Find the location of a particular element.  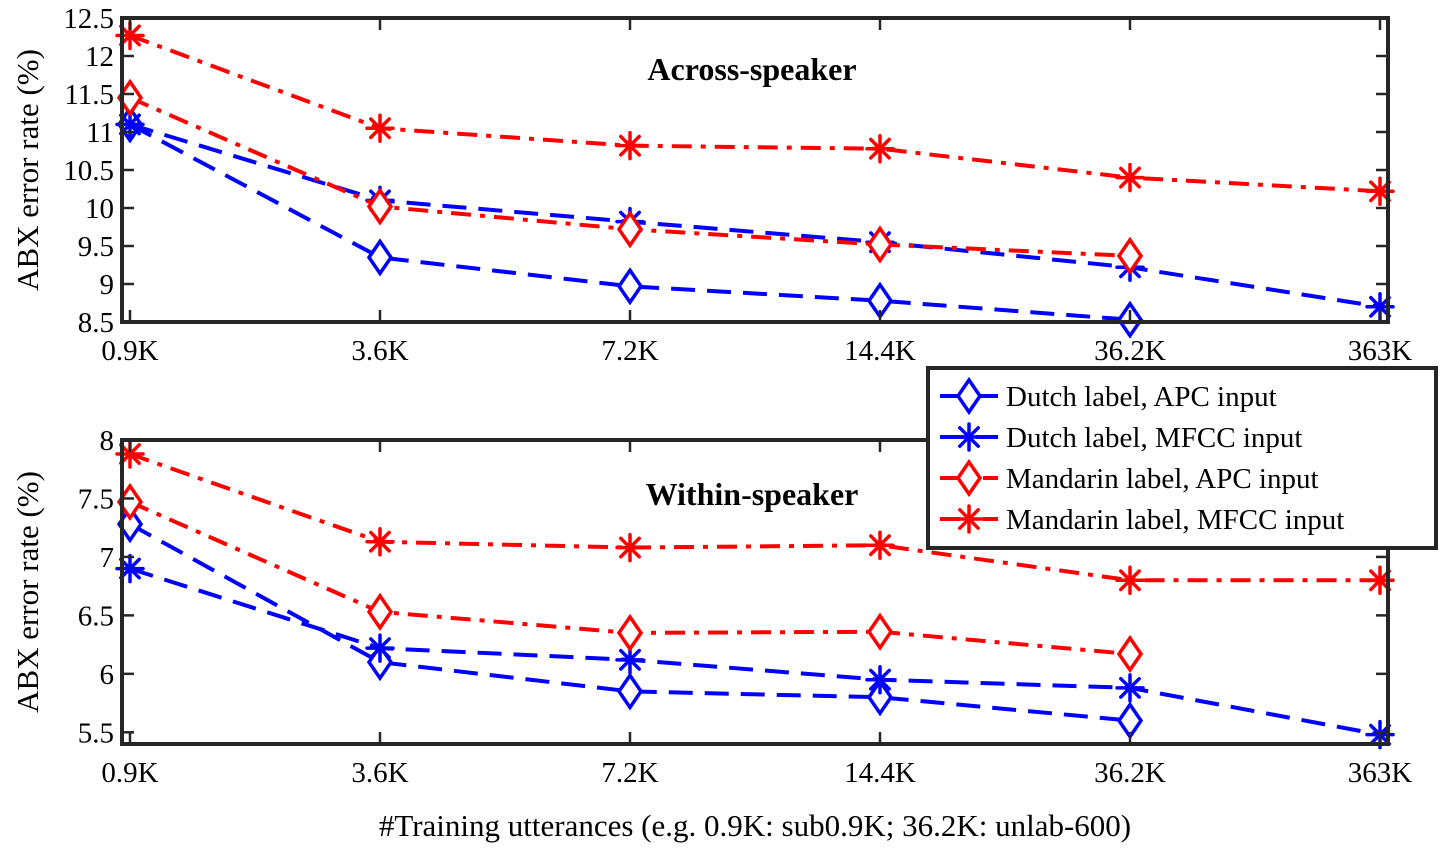

y-tick-label: 11 is located at coordinates (100, 133).